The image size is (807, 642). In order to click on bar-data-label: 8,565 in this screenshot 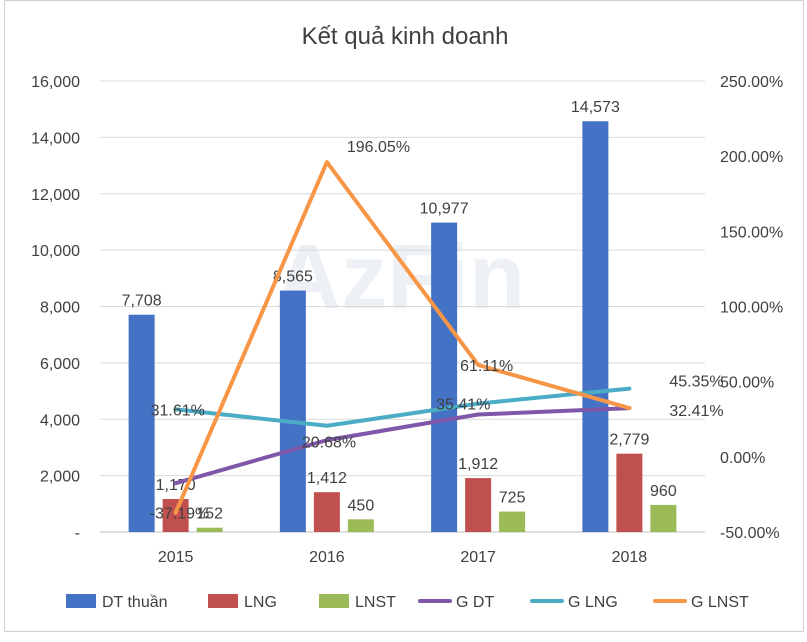, I will do `click(293, 277)`.